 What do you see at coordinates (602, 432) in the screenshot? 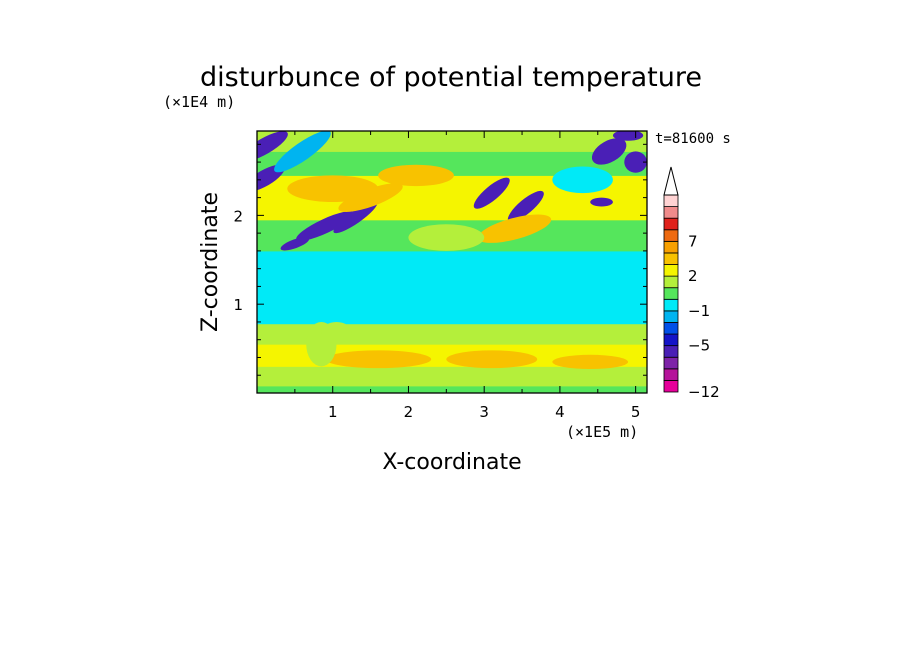
I see `x-unit-label: (×1E5 m)` at bounding box center [602, 432].